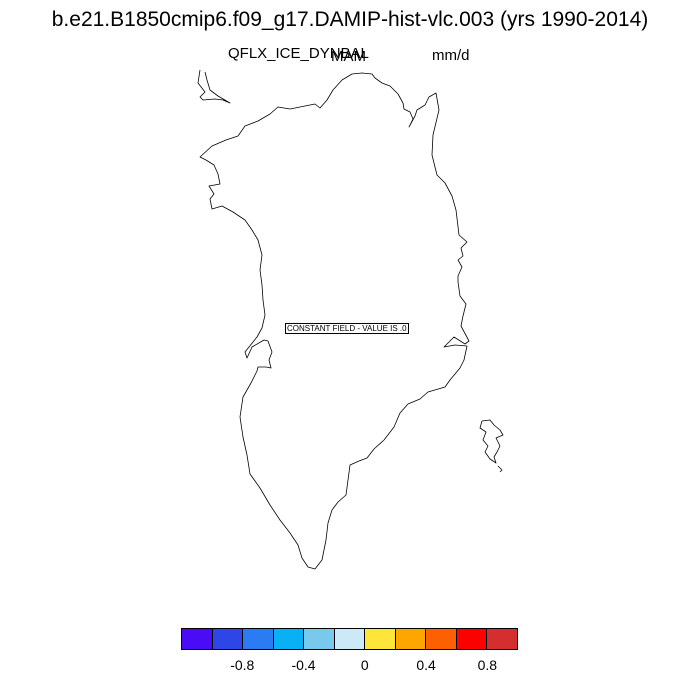 This screenshot has width=700, height=700. Describe the element at coordinates (298, 53) in the screenshot. I see `variable-label: QFLX_ICE_DYNBAL` at that location.